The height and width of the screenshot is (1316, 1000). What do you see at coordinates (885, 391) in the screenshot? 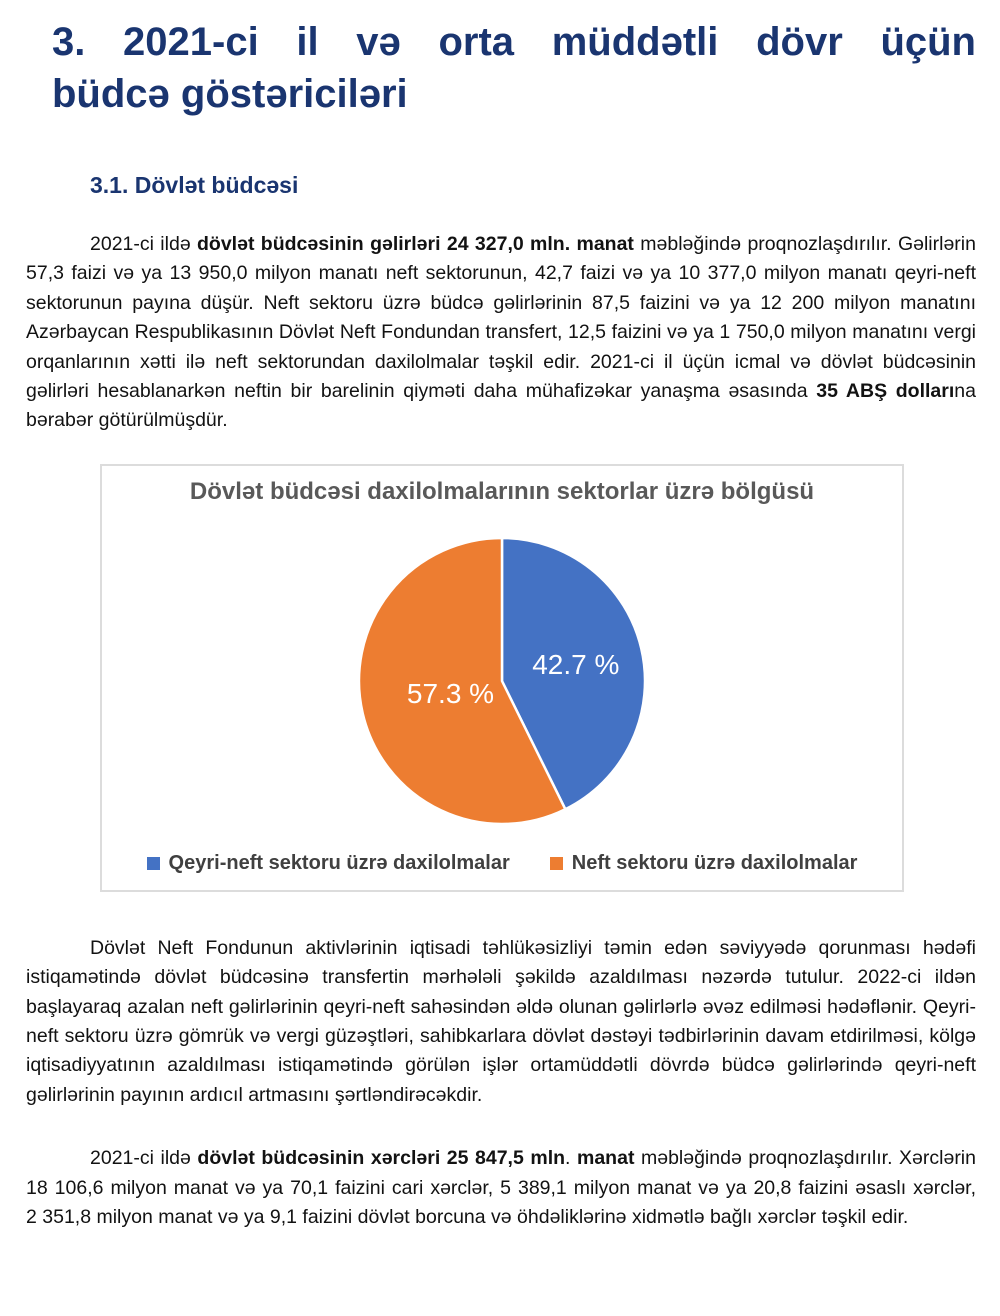
I see `text-run-bold: 35 ABŞ dolları` at bounding box center [885, 391].